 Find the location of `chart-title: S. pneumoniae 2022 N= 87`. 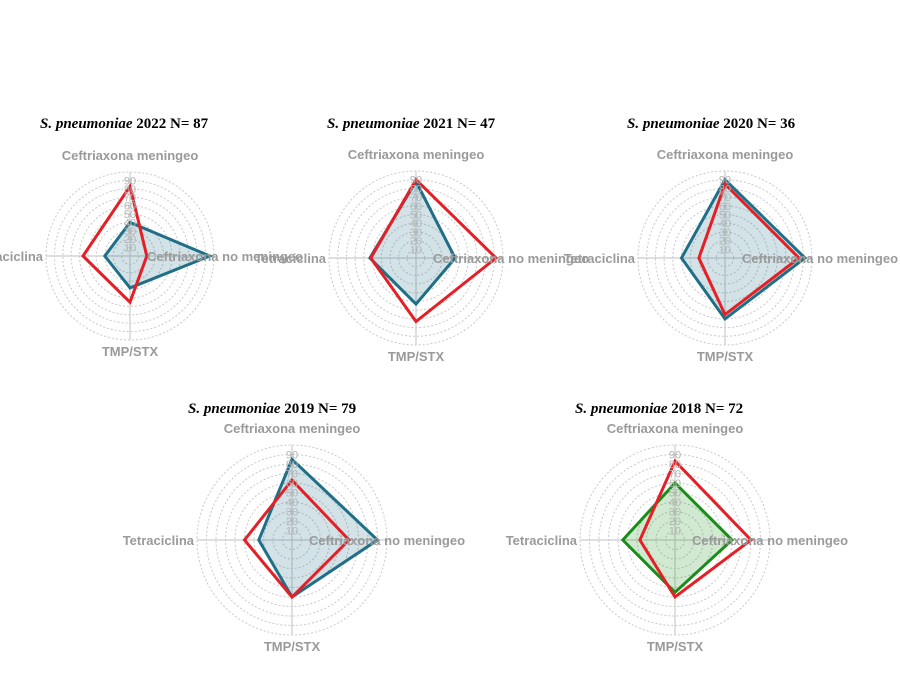

chart-title: S. pneumoniae 2022 N= 87 is located at coordinates (124, 124).